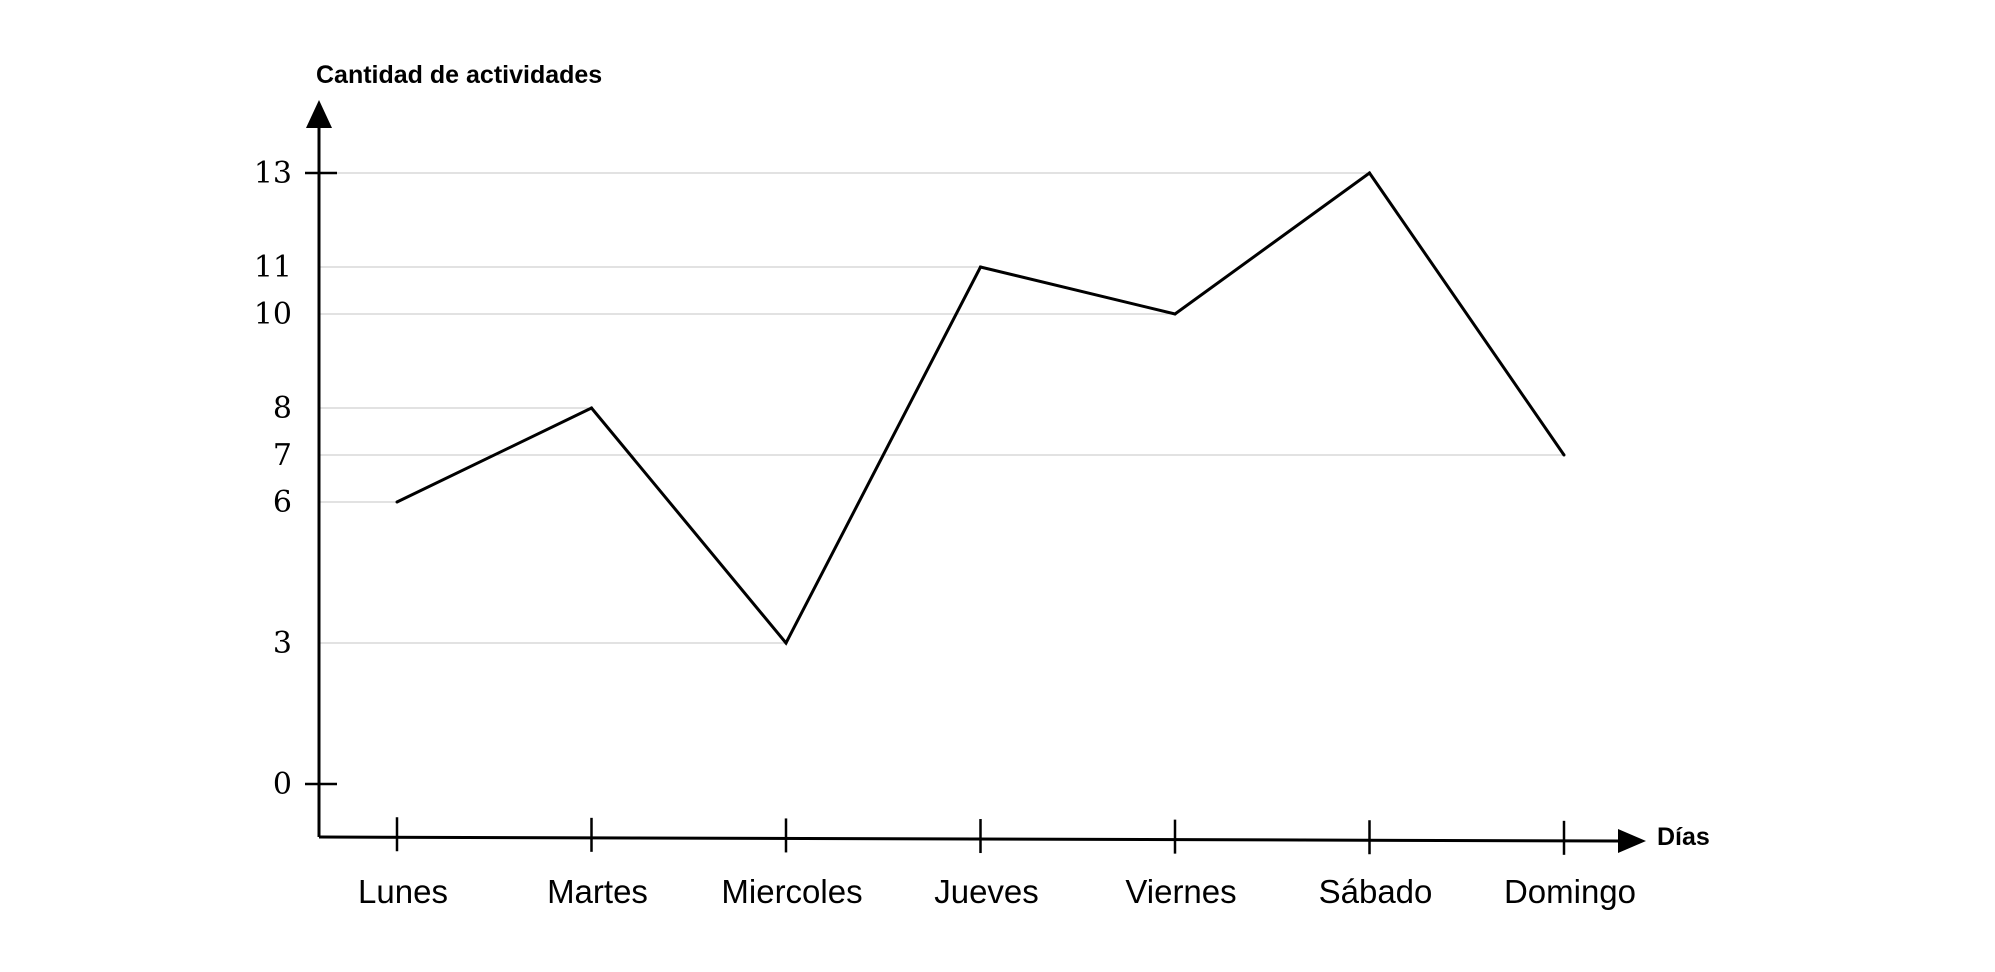 This screenshot has width=1995, height=972. I want to click on y-tick-label: 6, so click(282, 502).